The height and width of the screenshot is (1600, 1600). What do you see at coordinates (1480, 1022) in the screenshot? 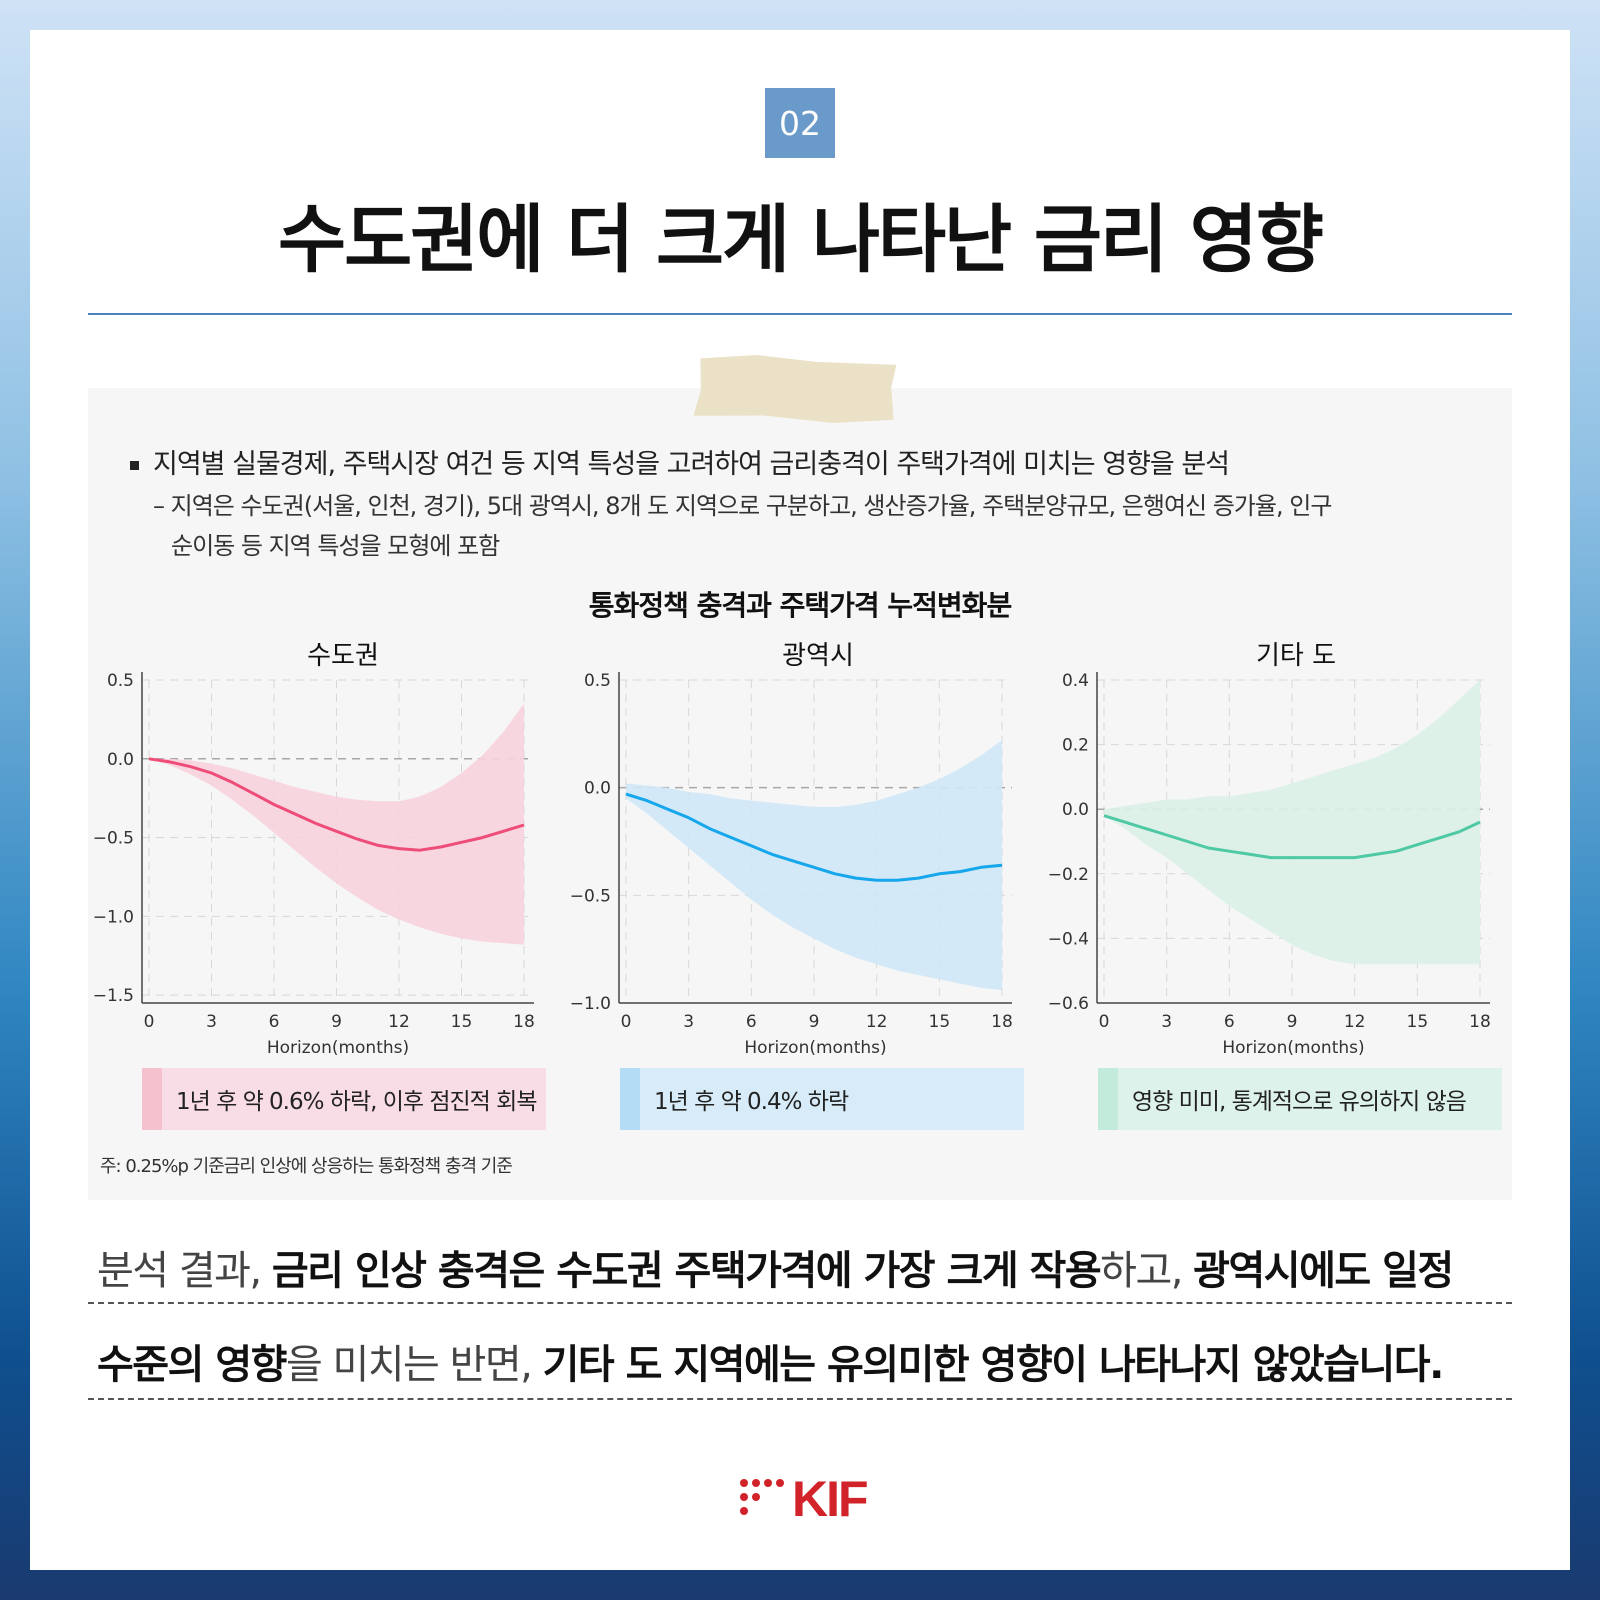
I see `chart2-xtick-6: 18` at bounding box center [1480, 1022].